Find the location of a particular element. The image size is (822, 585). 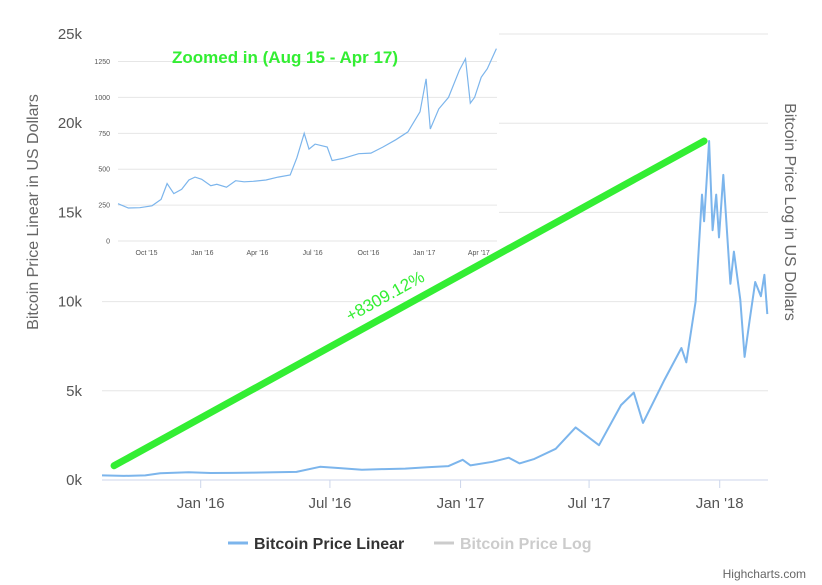

inset-x-tick-label: Jul '16 is located at coordinates (313, 253).